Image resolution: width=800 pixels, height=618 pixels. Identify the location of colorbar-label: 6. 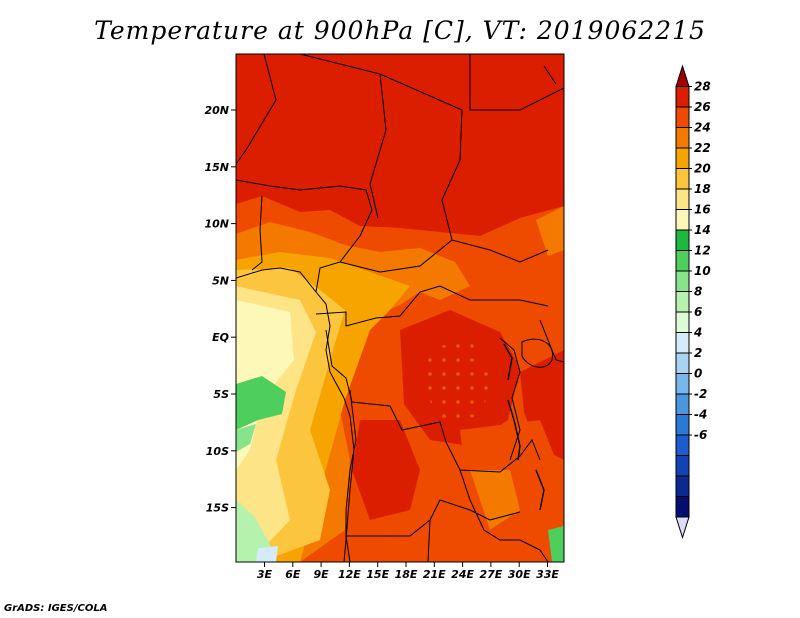
(698, 312).